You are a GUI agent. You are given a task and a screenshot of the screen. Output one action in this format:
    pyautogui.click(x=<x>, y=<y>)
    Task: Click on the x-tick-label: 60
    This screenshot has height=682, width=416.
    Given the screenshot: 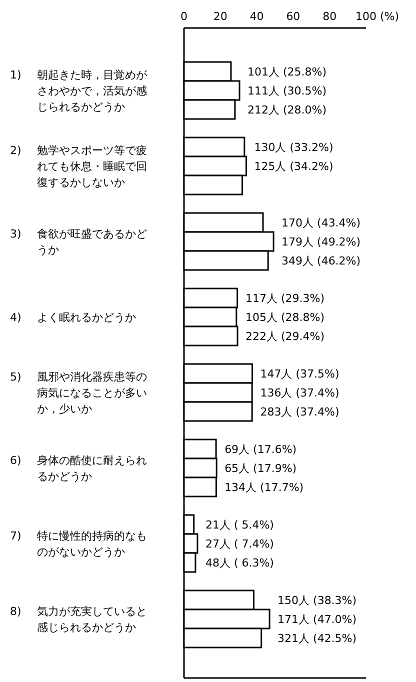 What is the action you would take?
    pyautogui.click(x=293, y=16)
    